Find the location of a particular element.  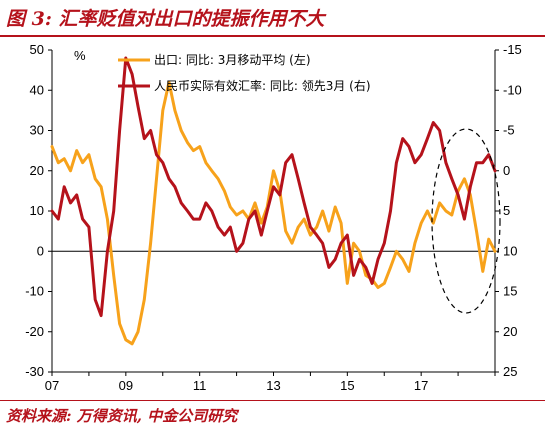

left-tick-label: 30 is located at coordinates (37, 130).